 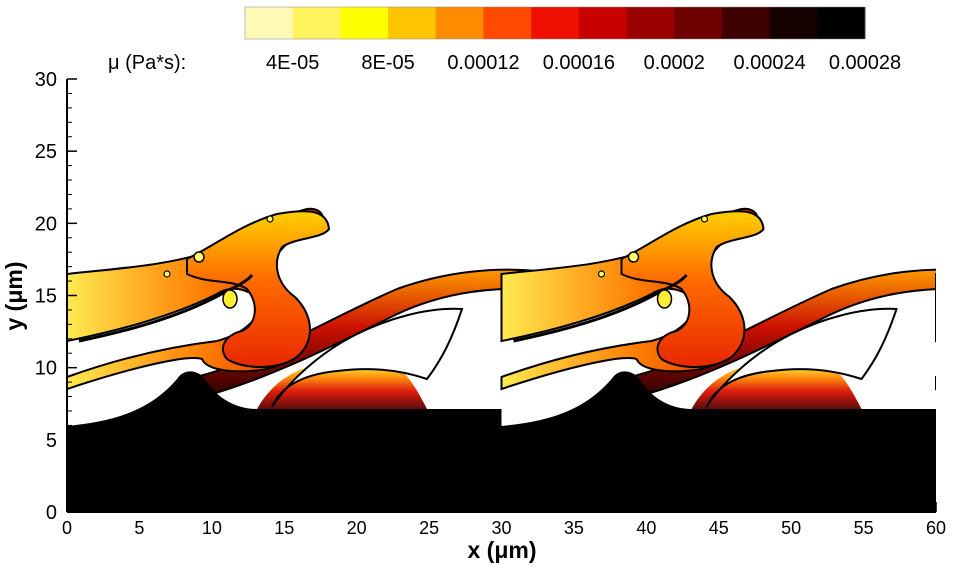 I want to click on x-tick-label: 40, so click(x=646, y=528).